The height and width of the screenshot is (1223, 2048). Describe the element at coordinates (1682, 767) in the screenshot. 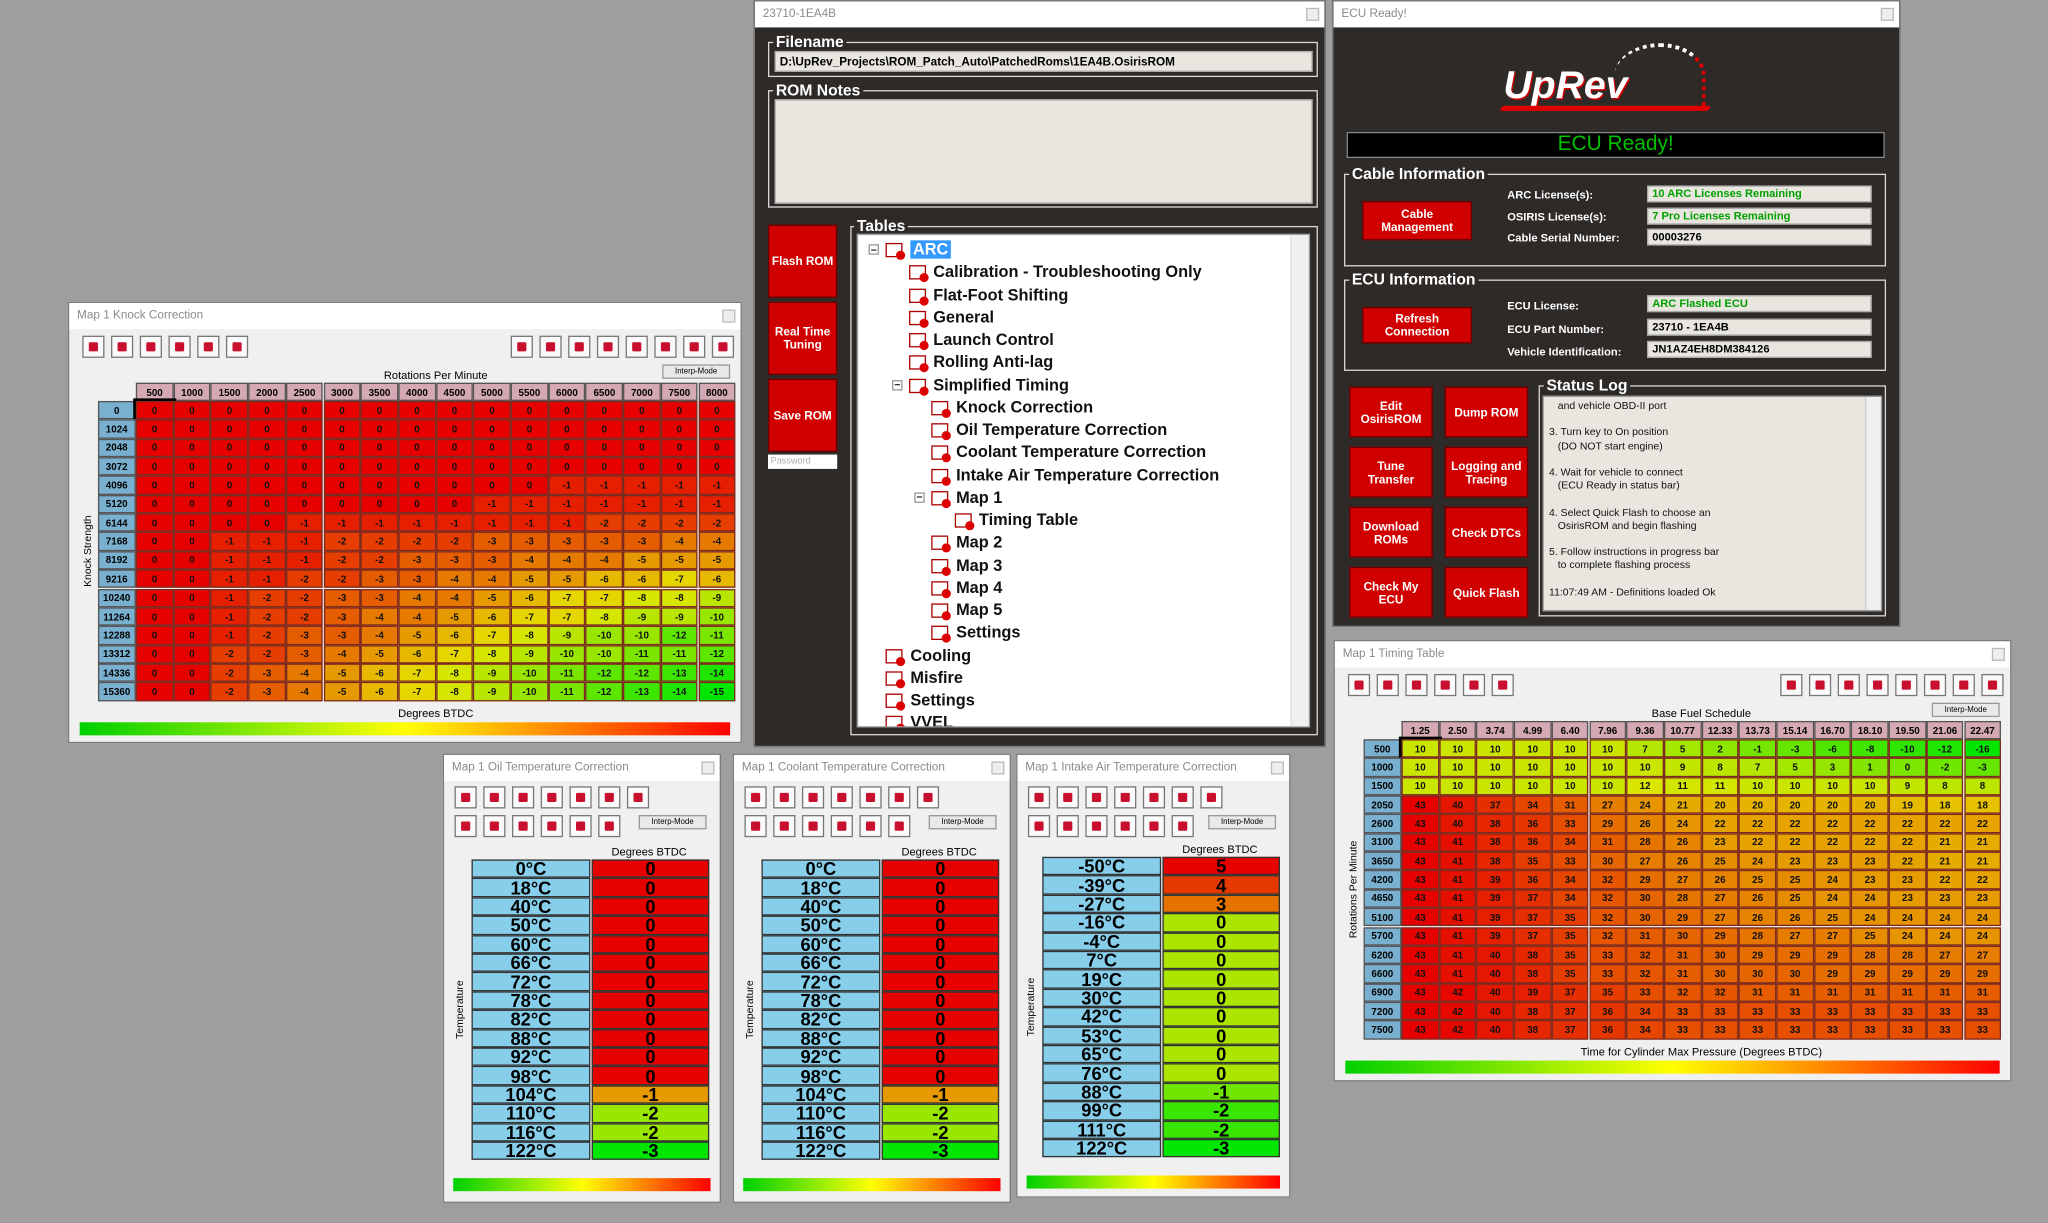

I see `table-cell: 9` at that location.